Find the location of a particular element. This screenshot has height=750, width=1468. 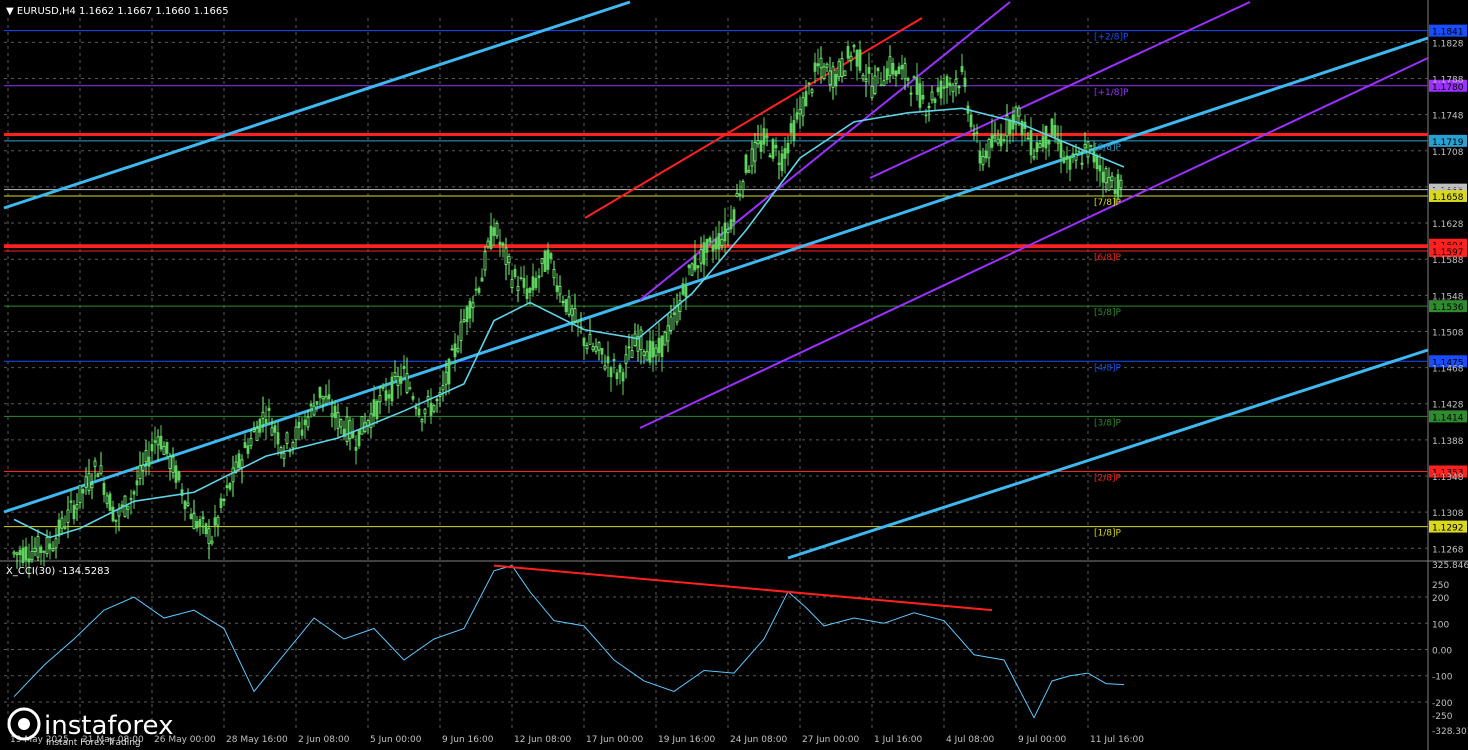

time-tick-label: 24 Jun 08:00 is located at coordinates (758, 740).